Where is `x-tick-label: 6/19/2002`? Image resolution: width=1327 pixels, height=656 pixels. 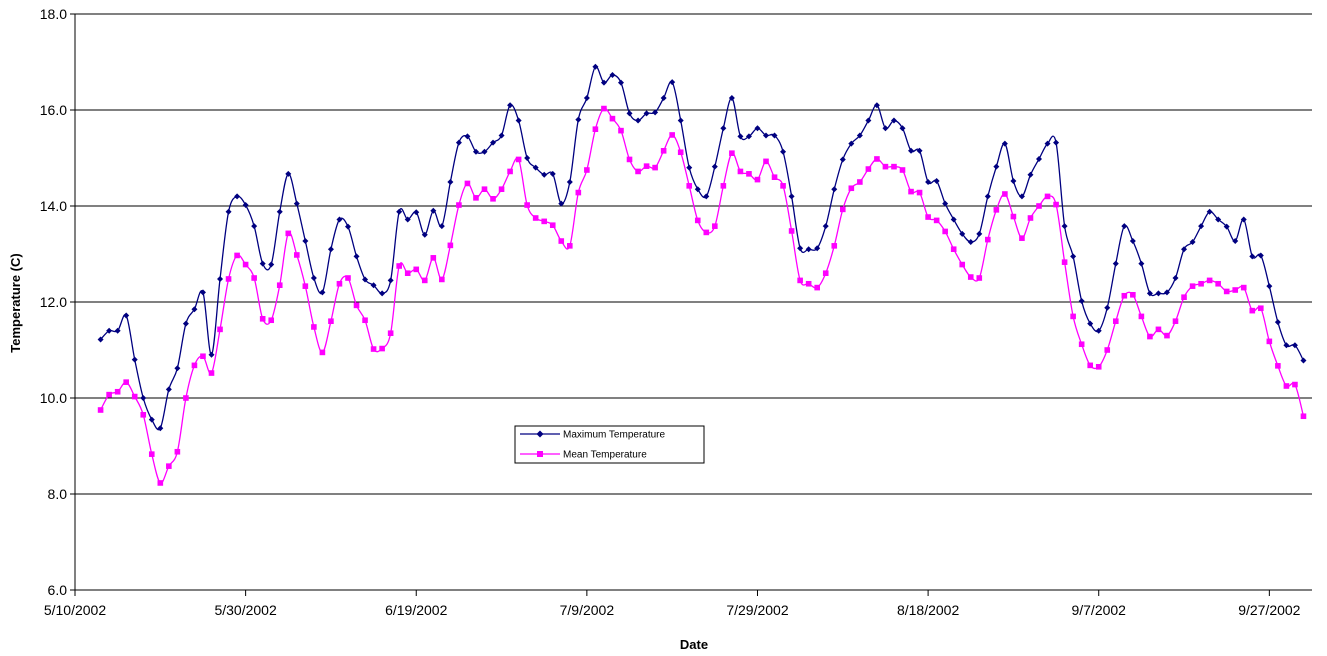 x-tick-label: 6/19/2002 is located at coordinates (416, 610).